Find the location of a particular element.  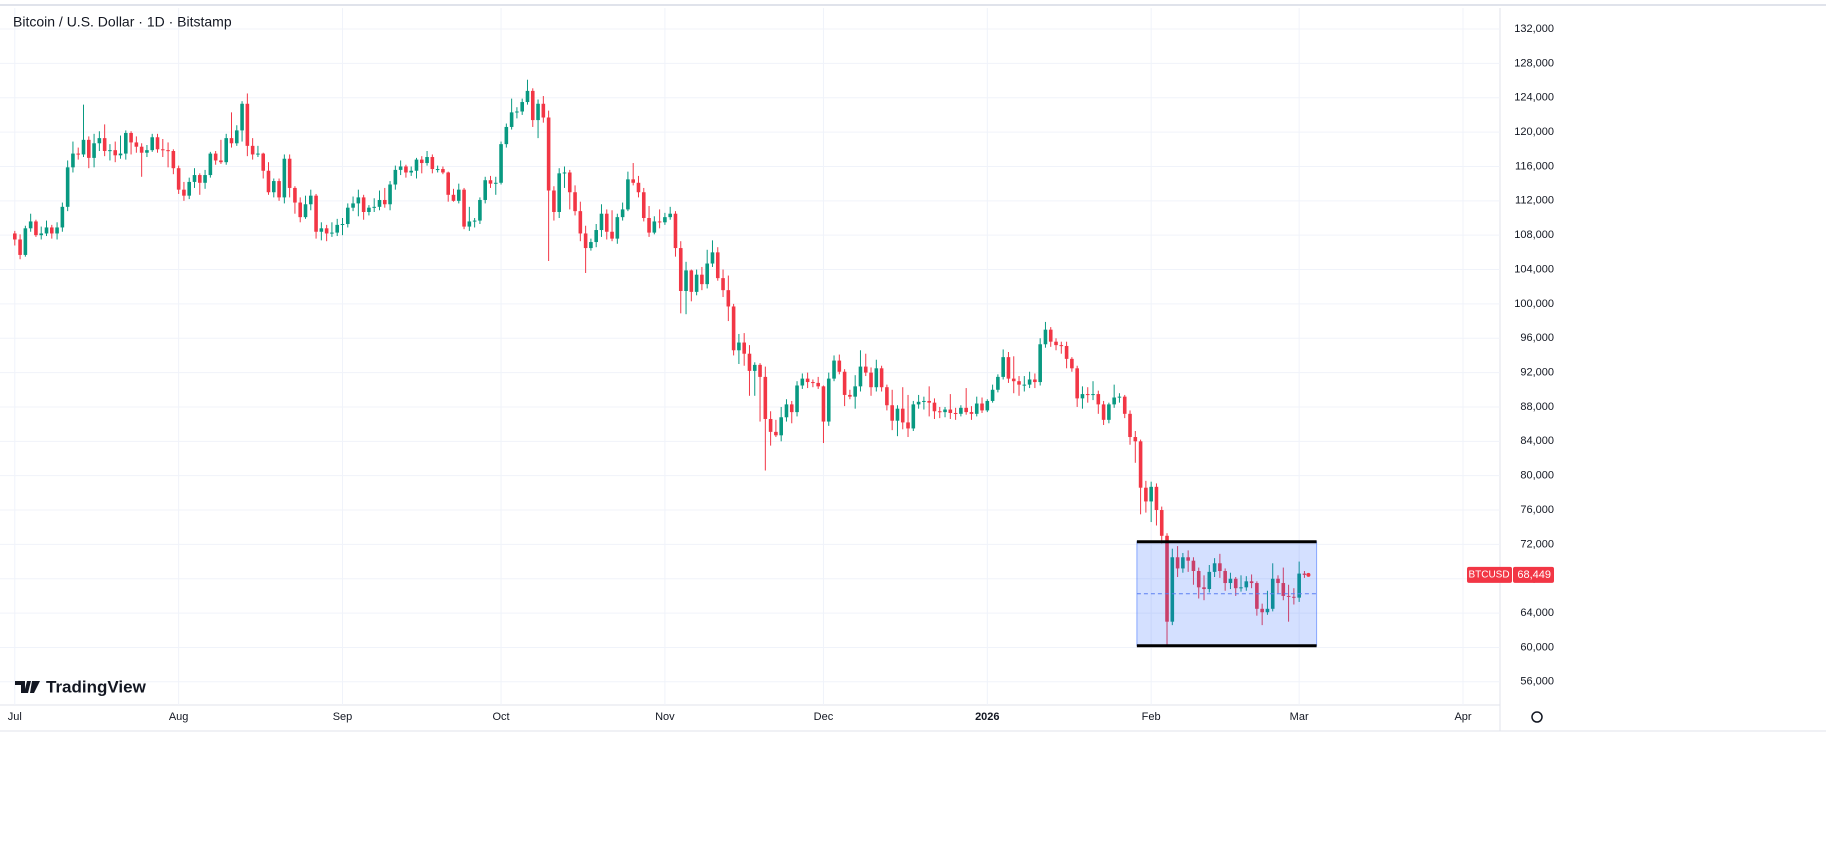

y-tick-label: 76,000 is located at coordinates (1537, 510).